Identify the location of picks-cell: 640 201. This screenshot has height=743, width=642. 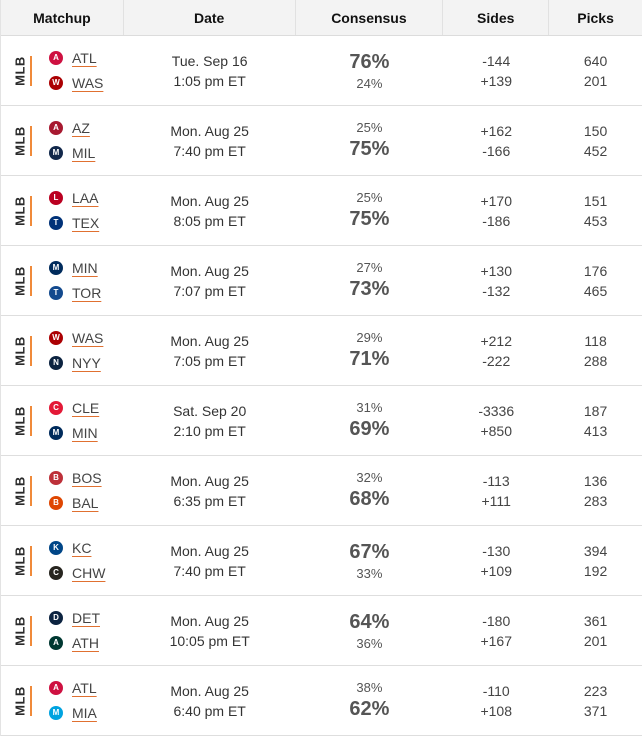
(595, 70).